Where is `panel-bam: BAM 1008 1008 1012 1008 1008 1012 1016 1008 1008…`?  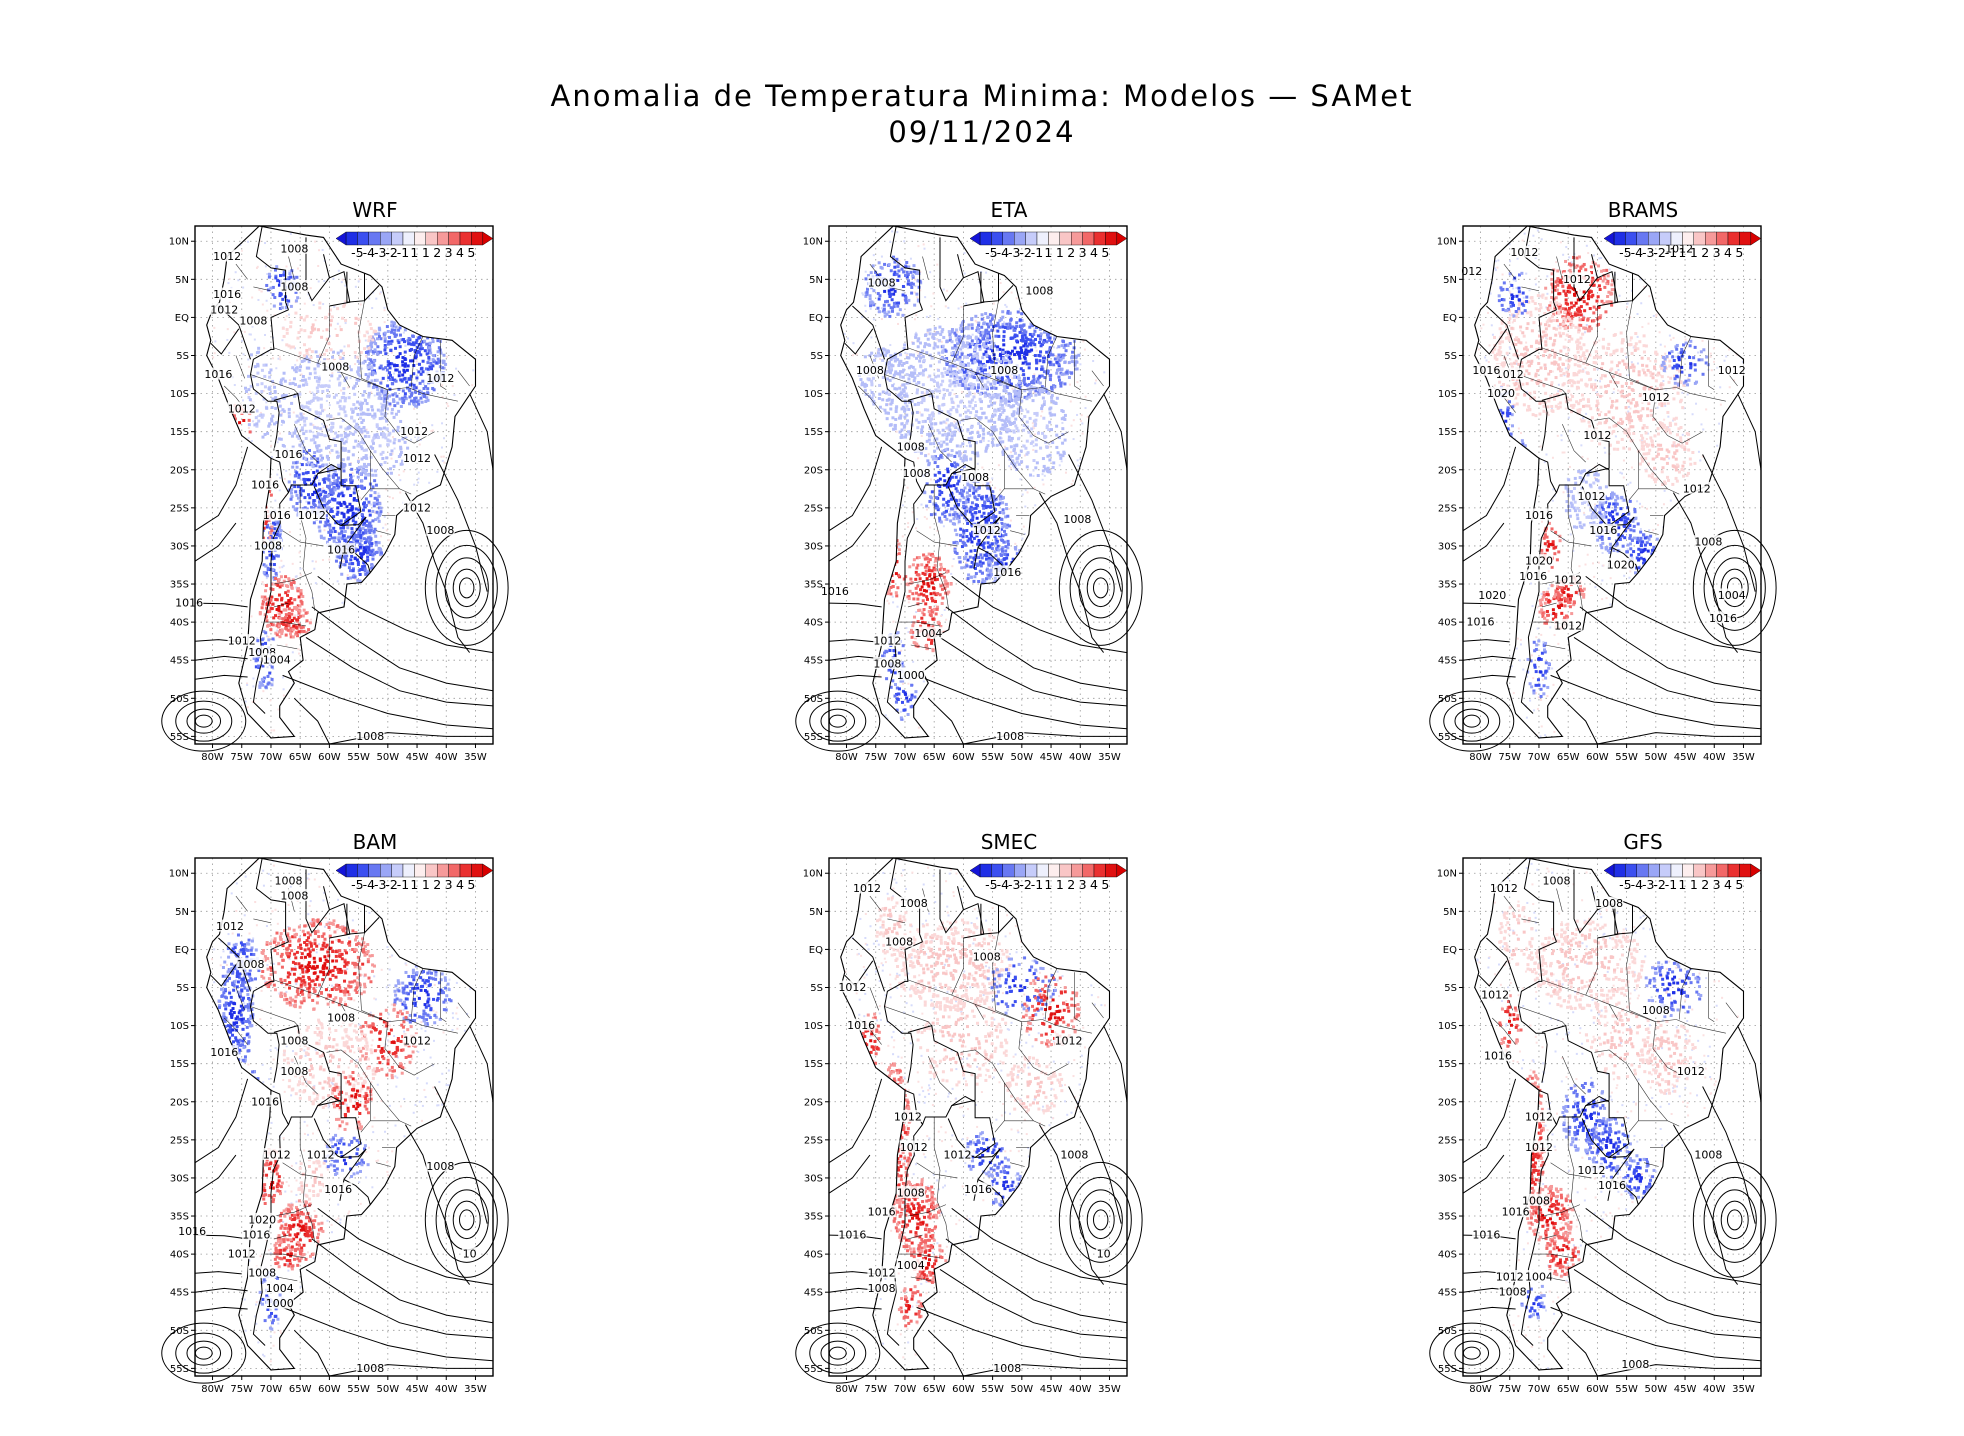
panel-bam: BAM 1008 1008 1012 1008 1008 1012 1016 1008 1008… is located at coordinates (365, 1107).